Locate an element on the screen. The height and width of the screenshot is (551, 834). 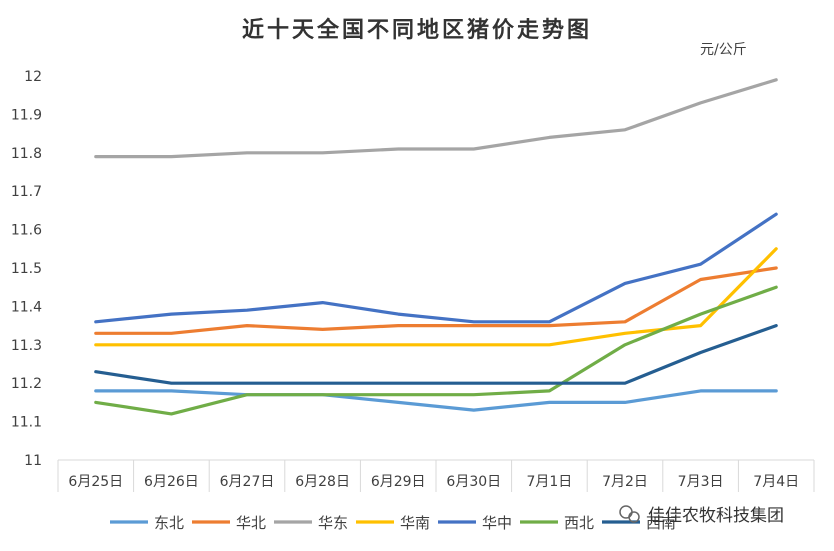
legend-label: 华中 is located at coordinates (497, 523).